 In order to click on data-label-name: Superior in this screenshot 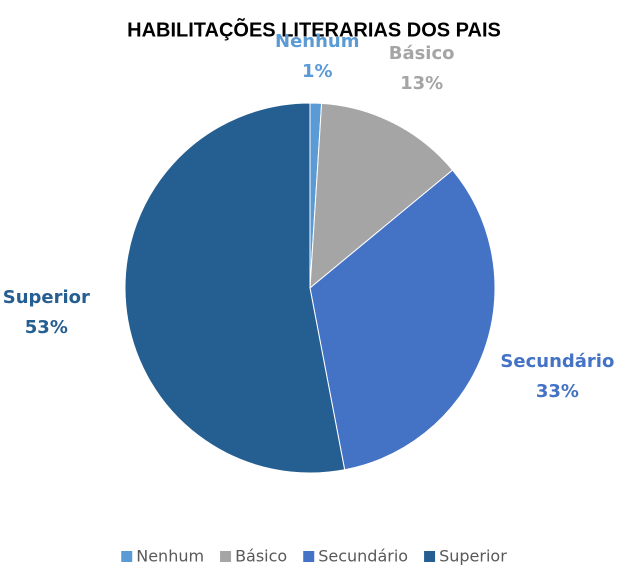, I will do `click(46, 297)`.